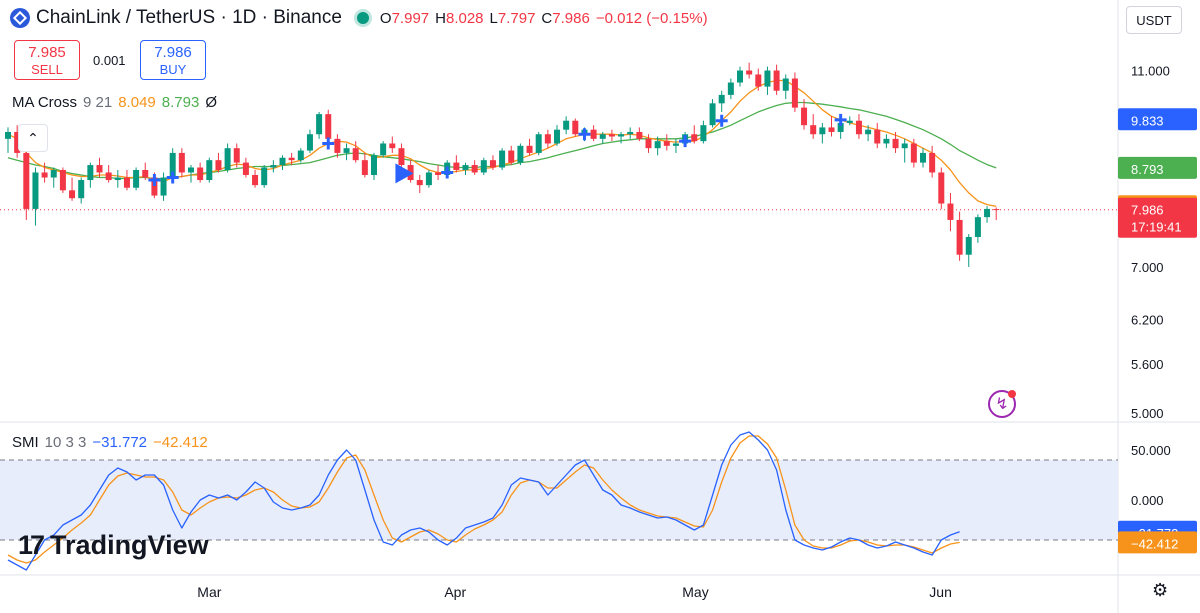 This screenshot has height=613, width=1200. What do you see at coordinates (1154, 20) in the screenshot?
I see `currency-button: USDT` at bounding box center [1154, 20].